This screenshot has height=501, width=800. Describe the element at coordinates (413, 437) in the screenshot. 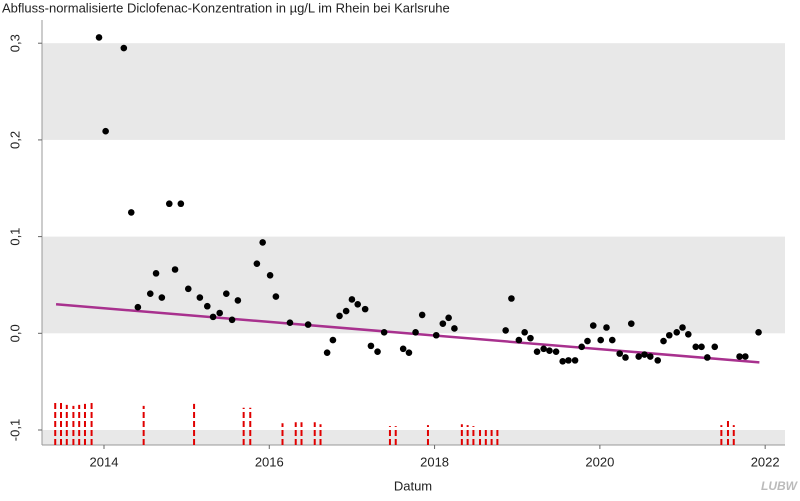

I see `background-band` at that location.